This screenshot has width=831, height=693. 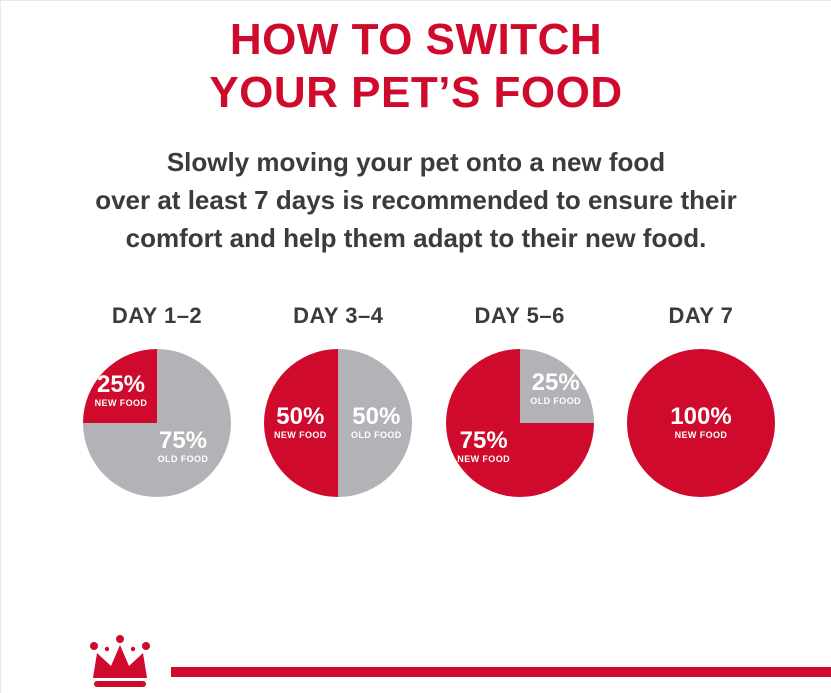 I want to click on old-food-slice-label: 50% OLD FOOD, so click(x=376, y=422).